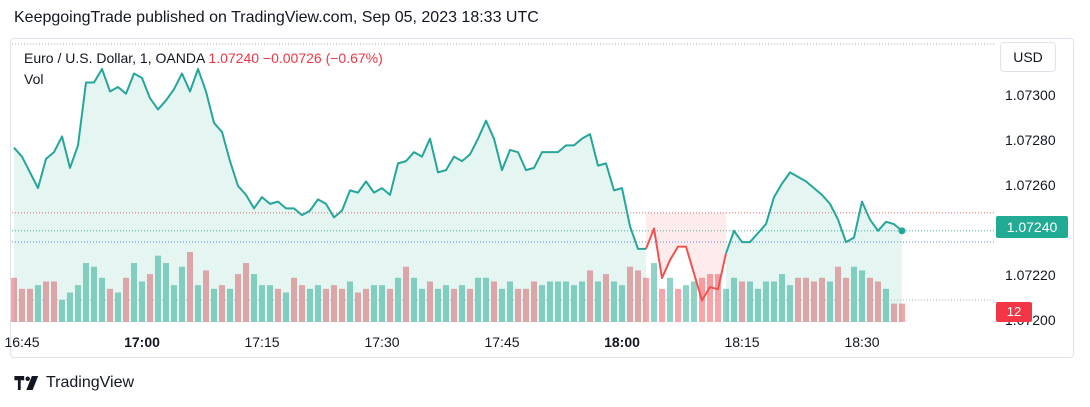  Describe the element at coordinates (114, 58) in the screenshot. I see `symbol-title: Euro / U.S. Dollar, 1, OANDA` at that location.